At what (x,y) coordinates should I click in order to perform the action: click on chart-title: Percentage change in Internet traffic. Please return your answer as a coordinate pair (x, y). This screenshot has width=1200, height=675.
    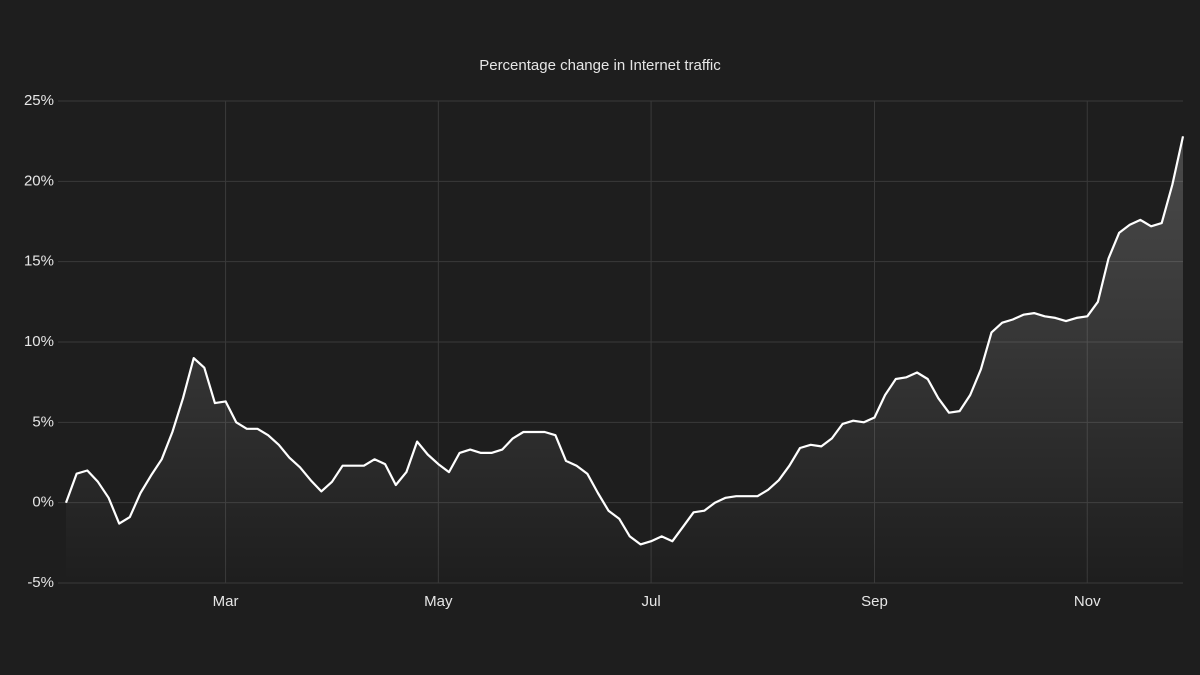
    Looking at the image, I should click on (600, 65).